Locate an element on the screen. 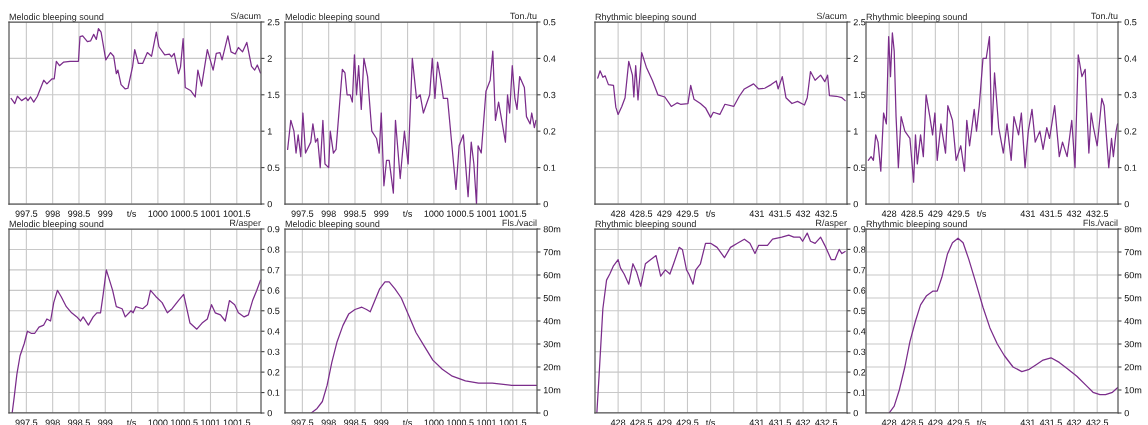 Image resolution: width=1148 pixels, height=425 pixels. y-tick-label: 50m is located at coordinates (552, 298).